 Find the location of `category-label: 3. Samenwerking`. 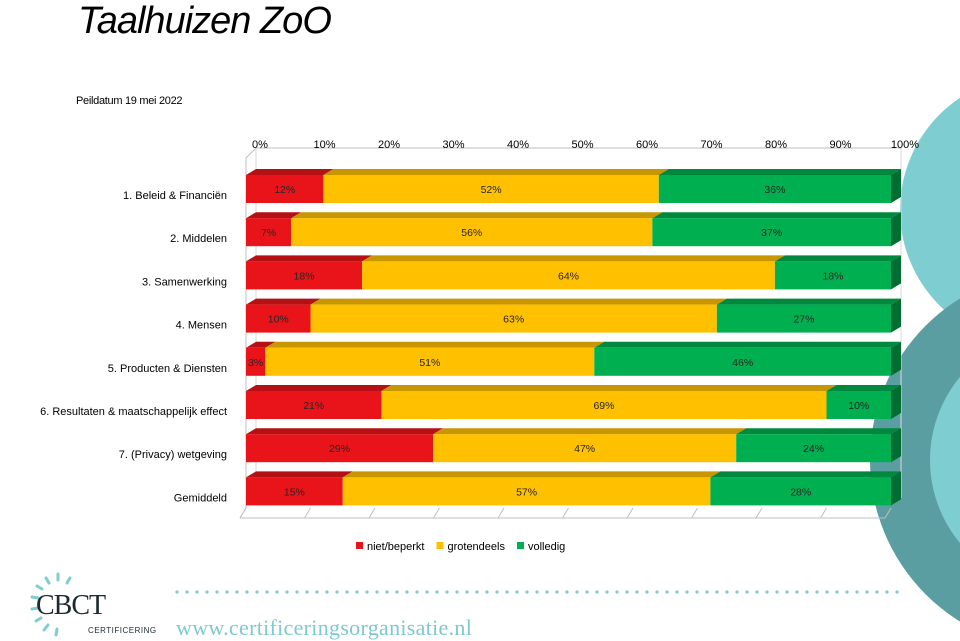

category-label: 3. Samenwerking is located at coordinates (184, 282).